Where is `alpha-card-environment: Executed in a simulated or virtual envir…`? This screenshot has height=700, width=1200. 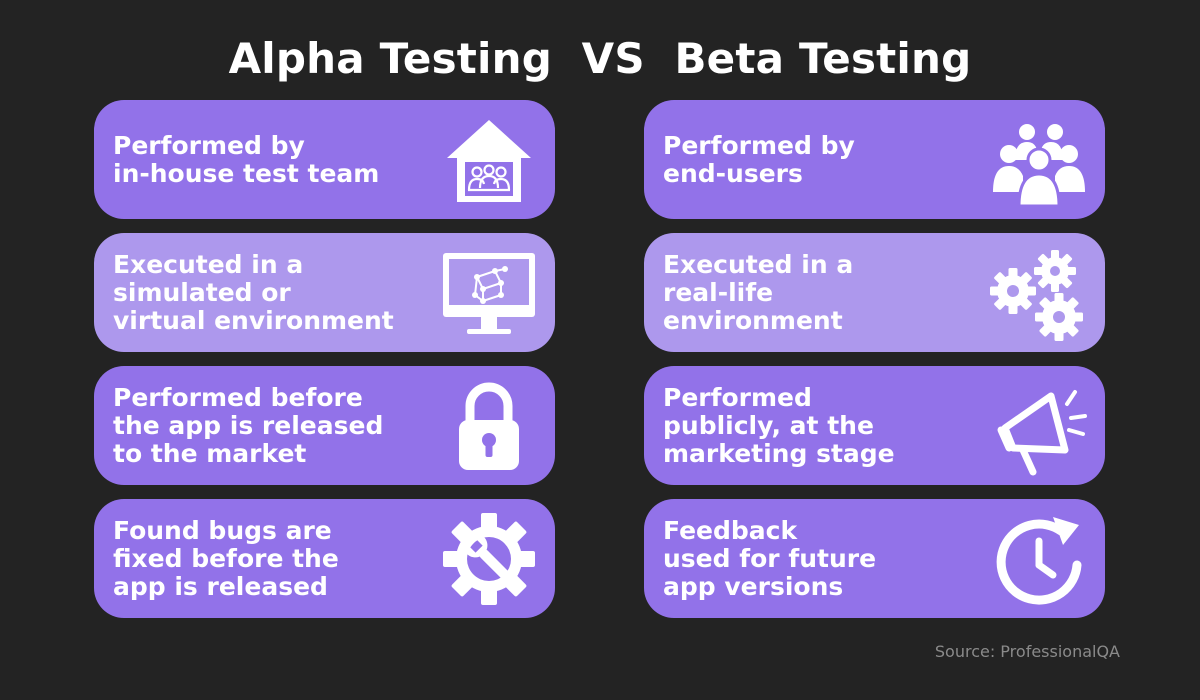
alpha-card-environment: Executed in a simulated or virtual envir… is located at coordinates (324, 292).